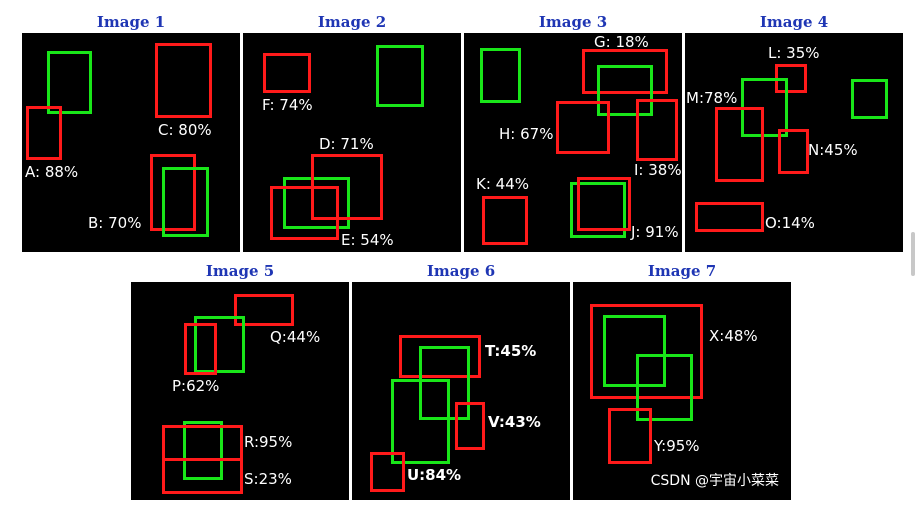 The image size is (915, 512). What do you see at coordinates (502, 184) in the screenshot?
I see `box-label: K: 44%` at bounding box center [502, 184].